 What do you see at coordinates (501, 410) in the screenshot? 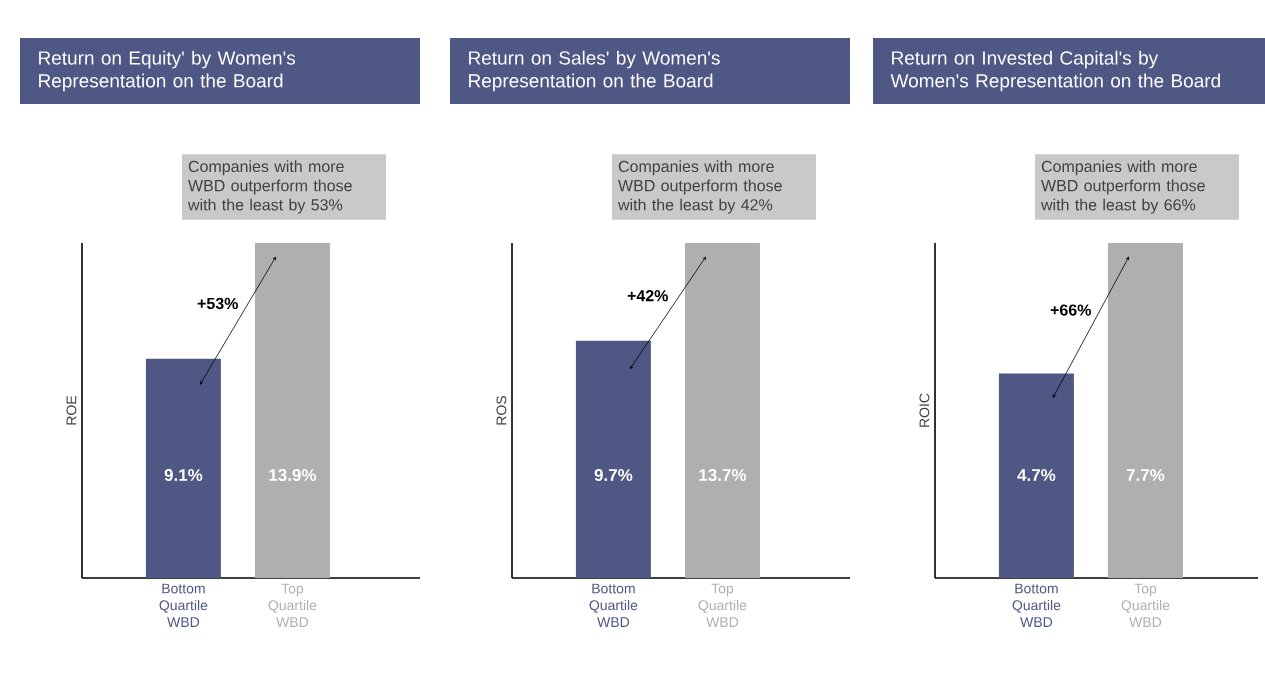
I see `y-axis-title: ROS` at bounding box center [501, 410].